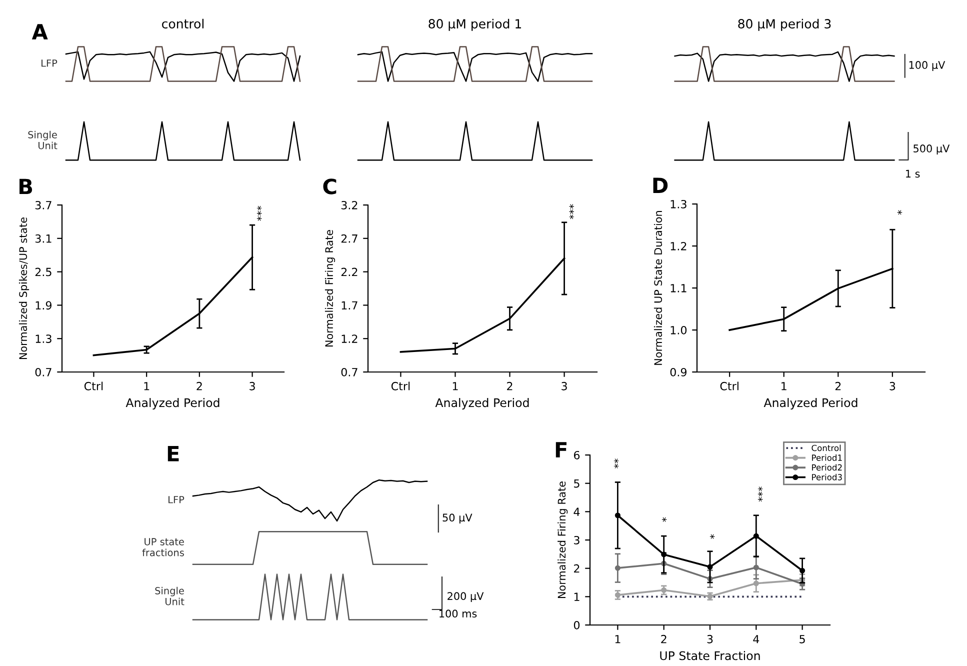 The width and height of the screenshot is (967, 666). Describe the element at coordinates (43, 238) in the screenshot. I see `y-tick-label: 3.1` at that location.